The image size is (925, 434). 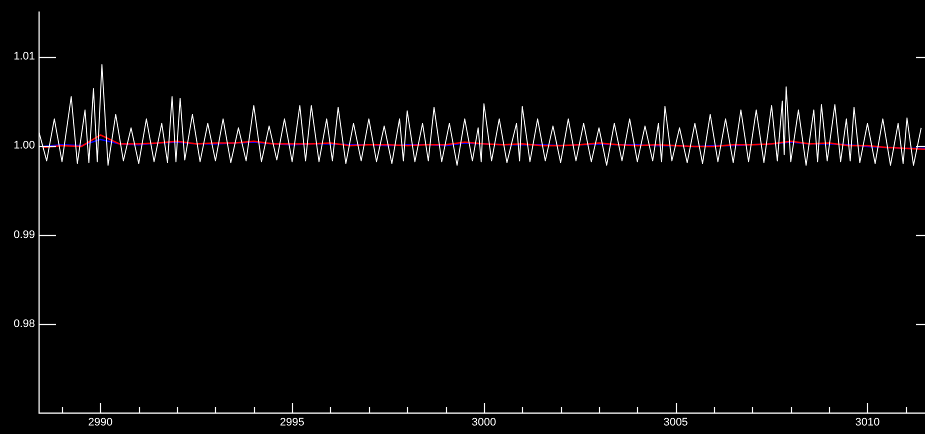 What do you see at coordinates (24, 146) in the screenshot?
I see `y-tick-label: 1.00` at bounding box center [24, 146].